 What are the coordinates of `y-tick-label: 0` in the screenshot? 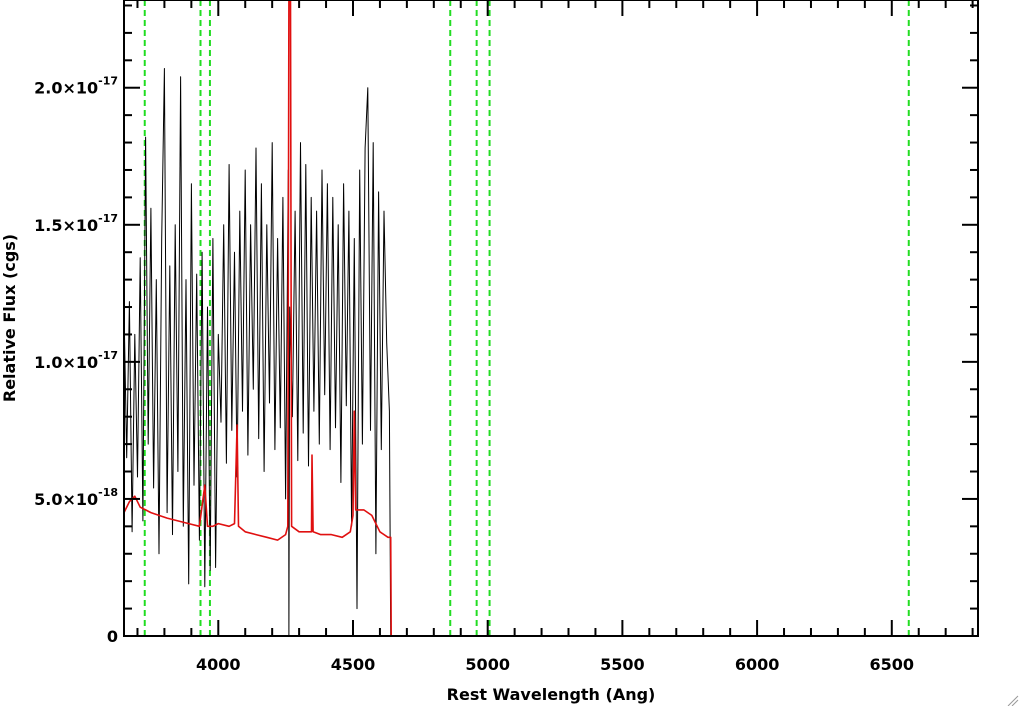 It's located at (112, 636).